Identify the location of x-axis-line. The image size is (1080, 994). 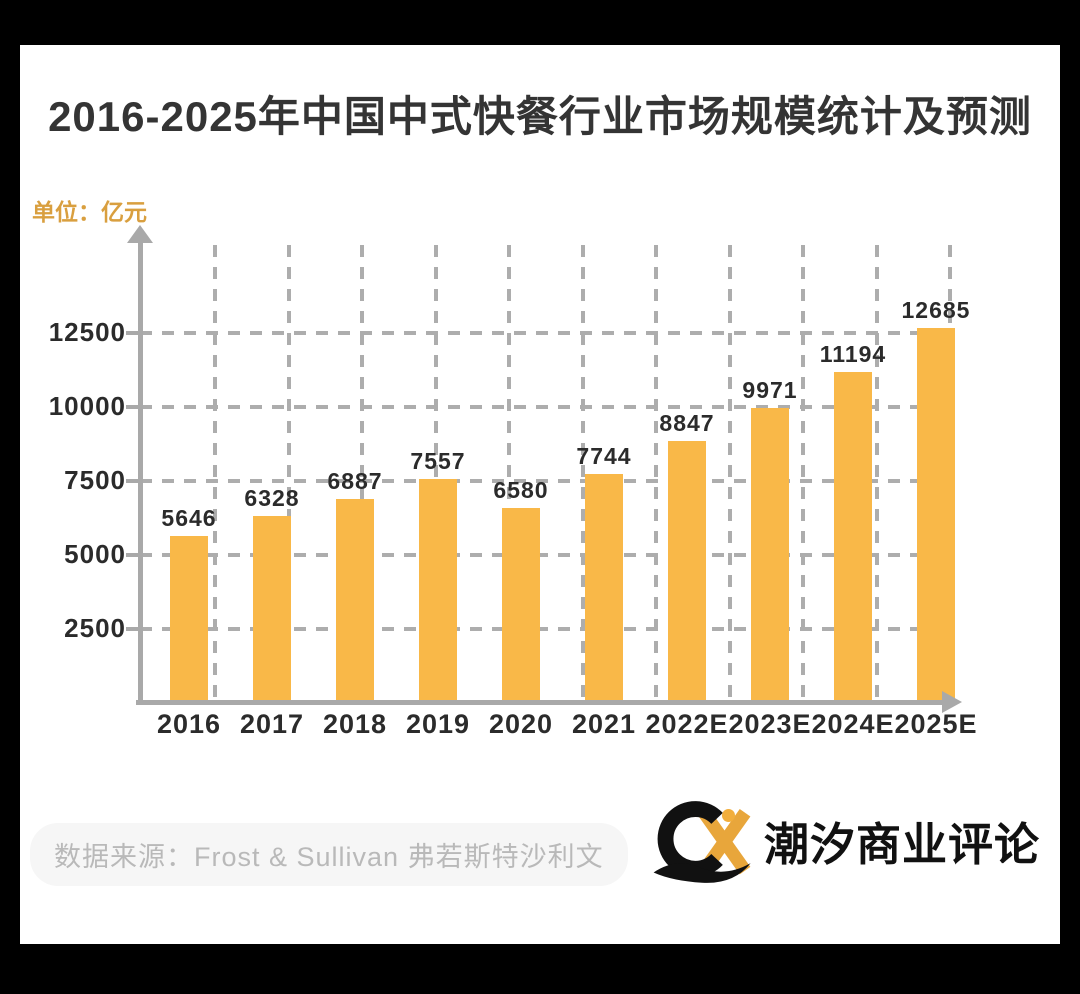
(540, 702).